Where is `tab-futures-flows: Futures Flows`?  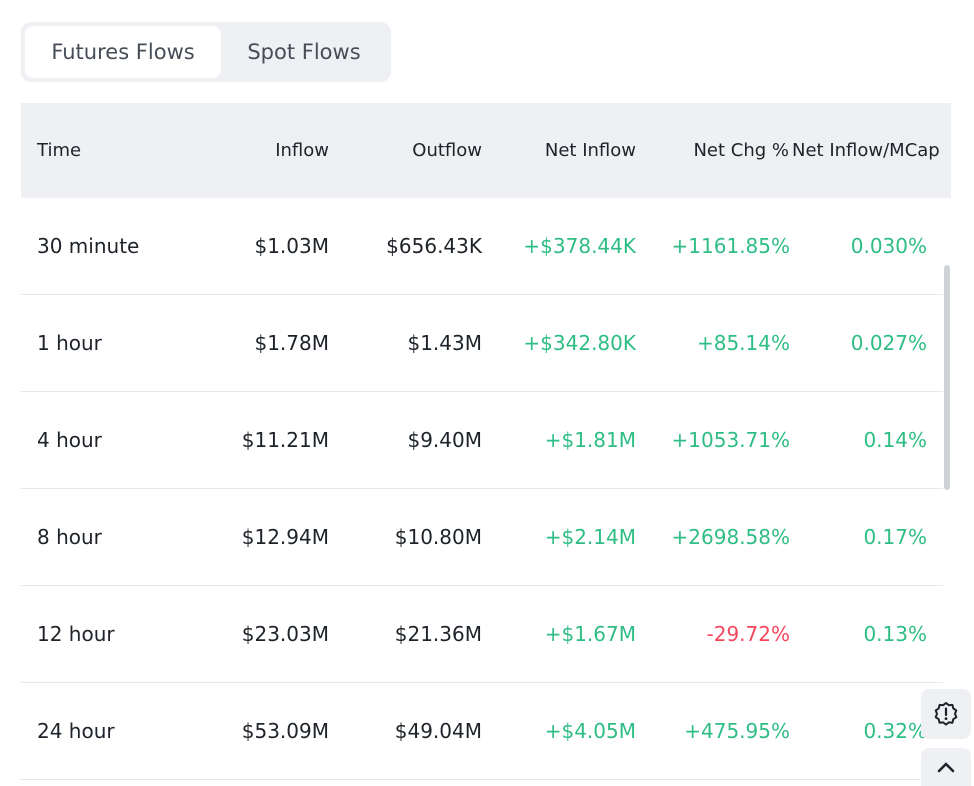 tab-futures-flows: Futures Flows is located at coordinates (123, 52).